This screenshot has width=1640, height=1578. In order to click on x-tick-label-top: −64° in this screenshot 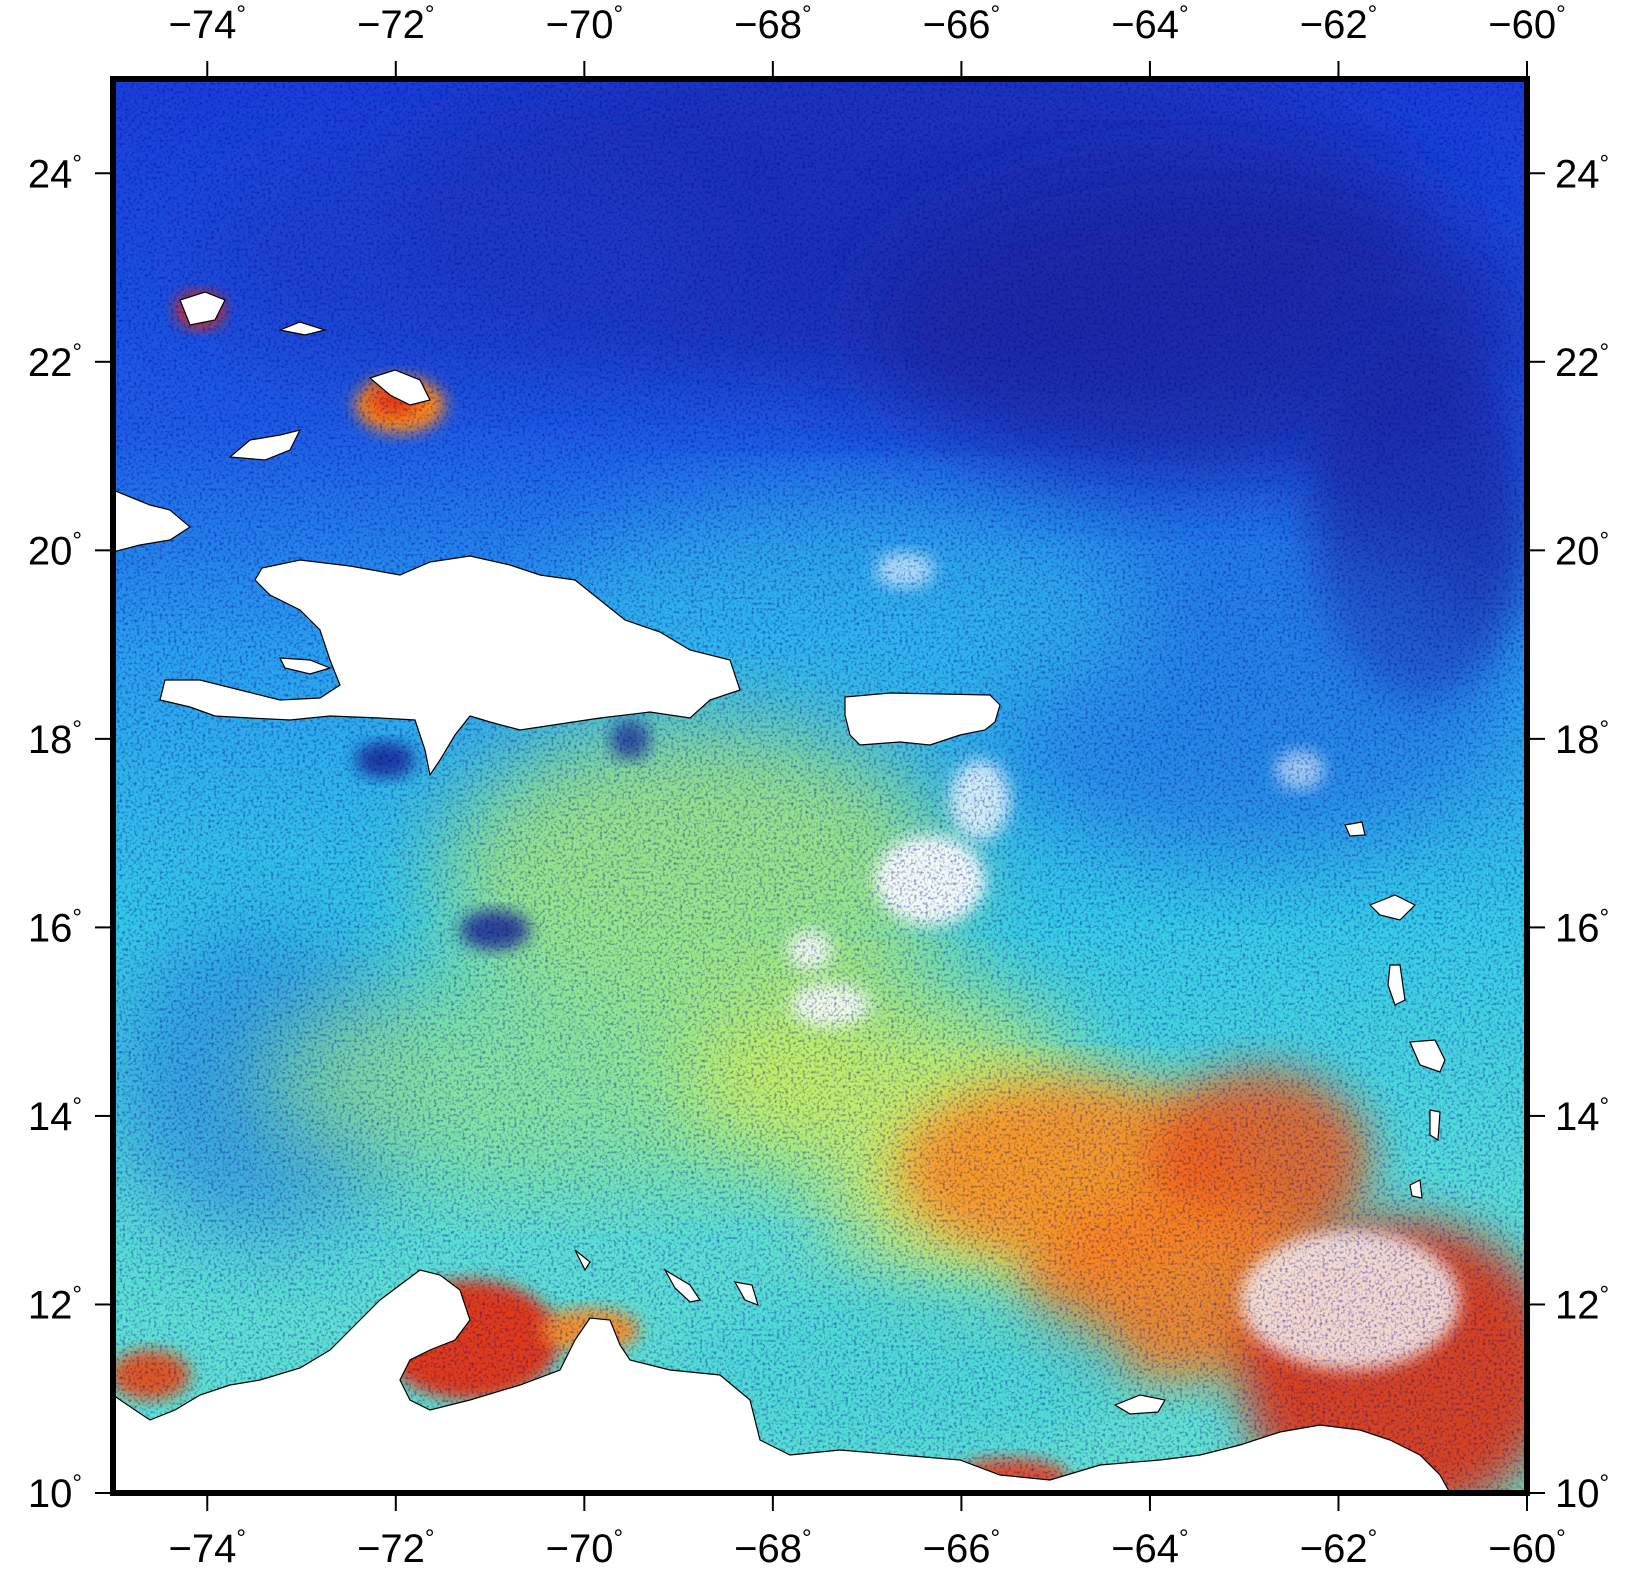, I will do `click(1149, 24)`.